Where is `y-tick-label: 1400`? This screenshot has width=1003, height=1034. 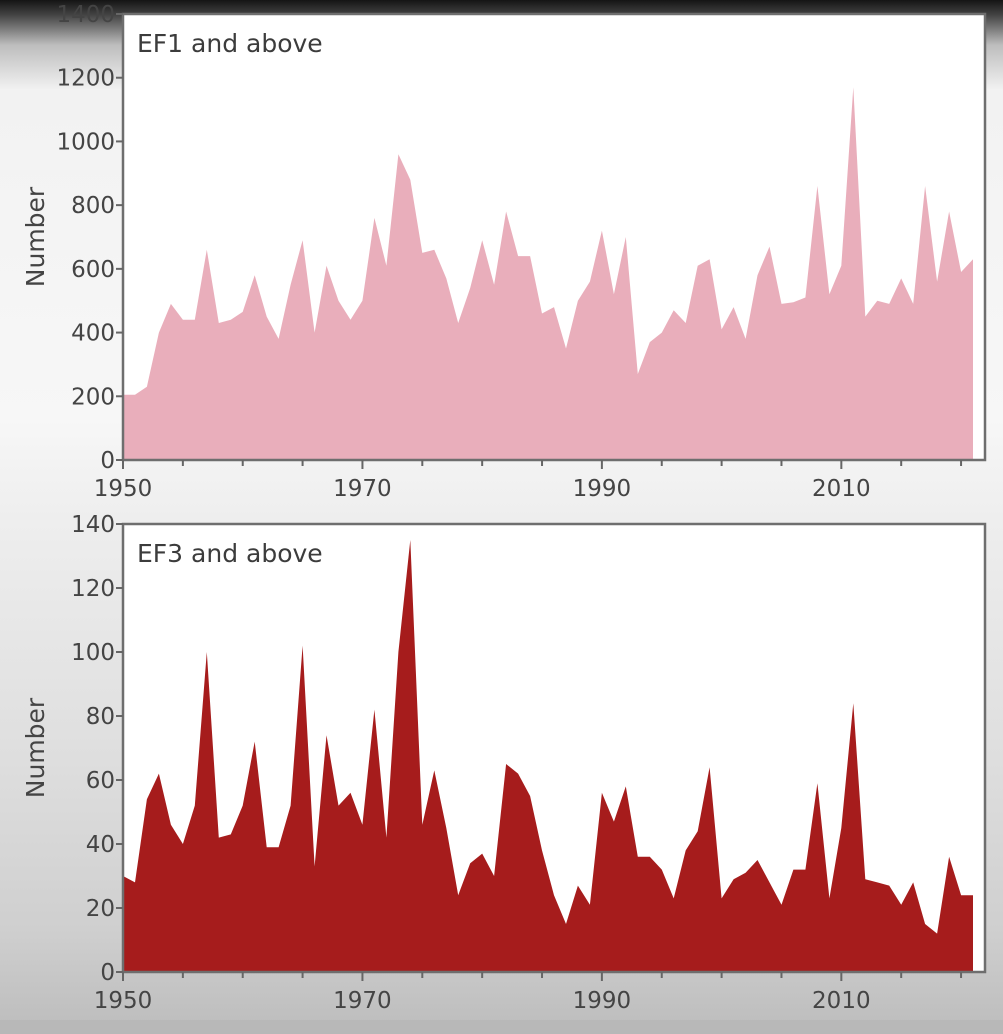
y-tick-label: 1400 is located at coordinates (85, 15).